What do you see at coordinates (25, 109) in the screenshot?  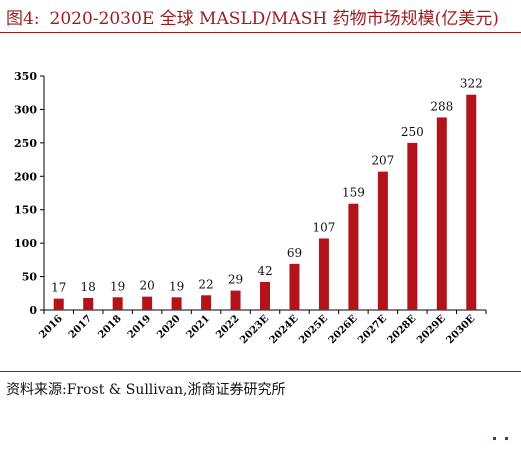 I see `y-tick-label: 300` at bounding box center [25, 109].